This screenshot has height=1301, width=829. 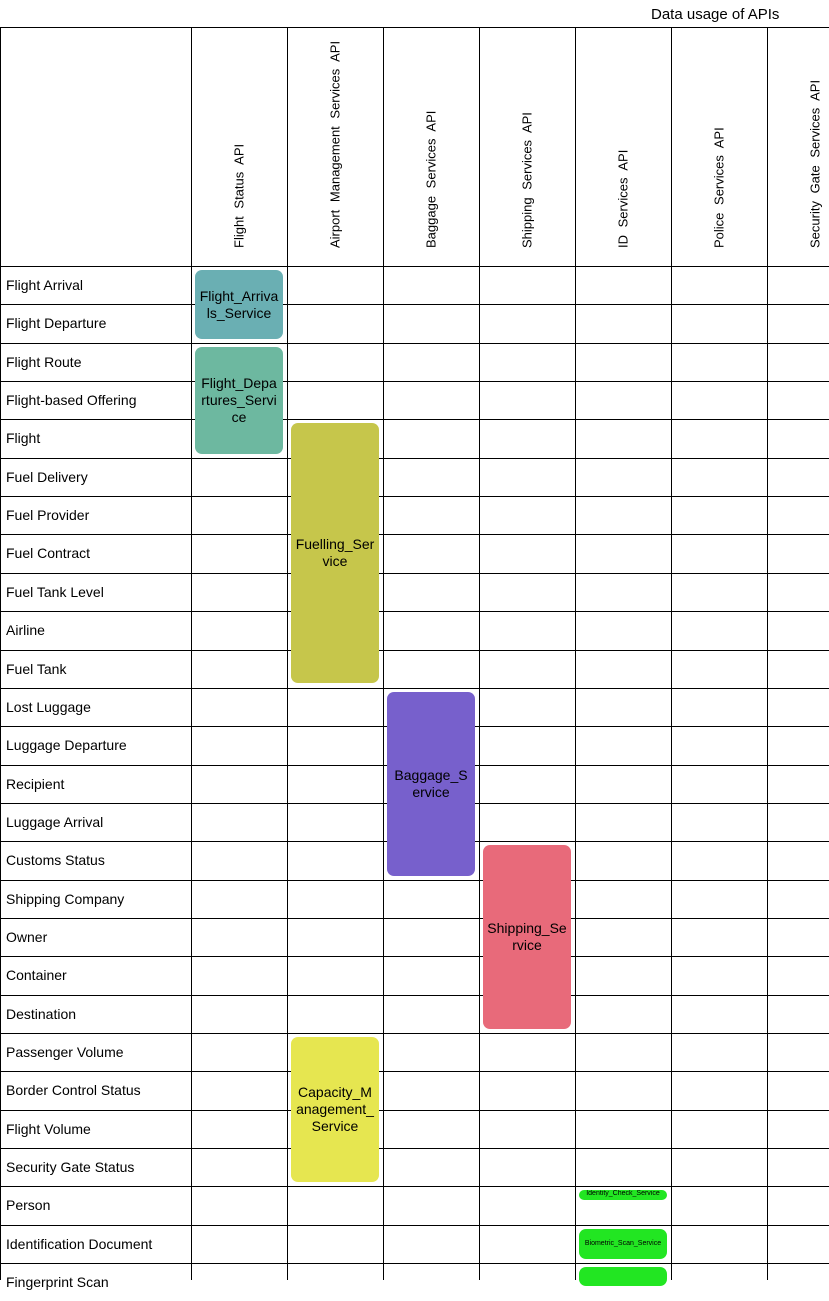 What do you see at coordinates (527, 937) in the screenshot?
I see `service-block: Shipping_Service` at bounding box center [527, 937].